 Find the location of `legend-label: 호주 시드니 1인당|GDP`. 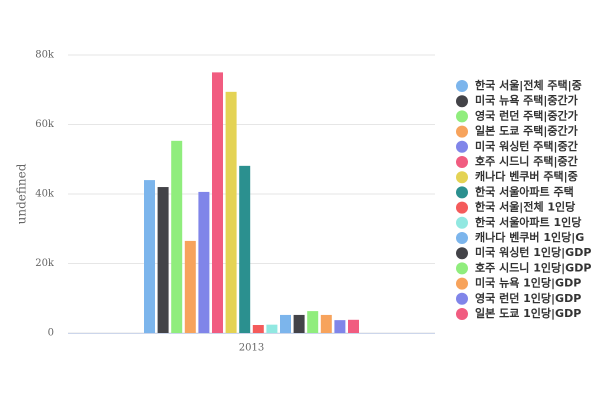

legend-label: 호주 시드니 1인당|GDP is located at coordinates (533, 267).